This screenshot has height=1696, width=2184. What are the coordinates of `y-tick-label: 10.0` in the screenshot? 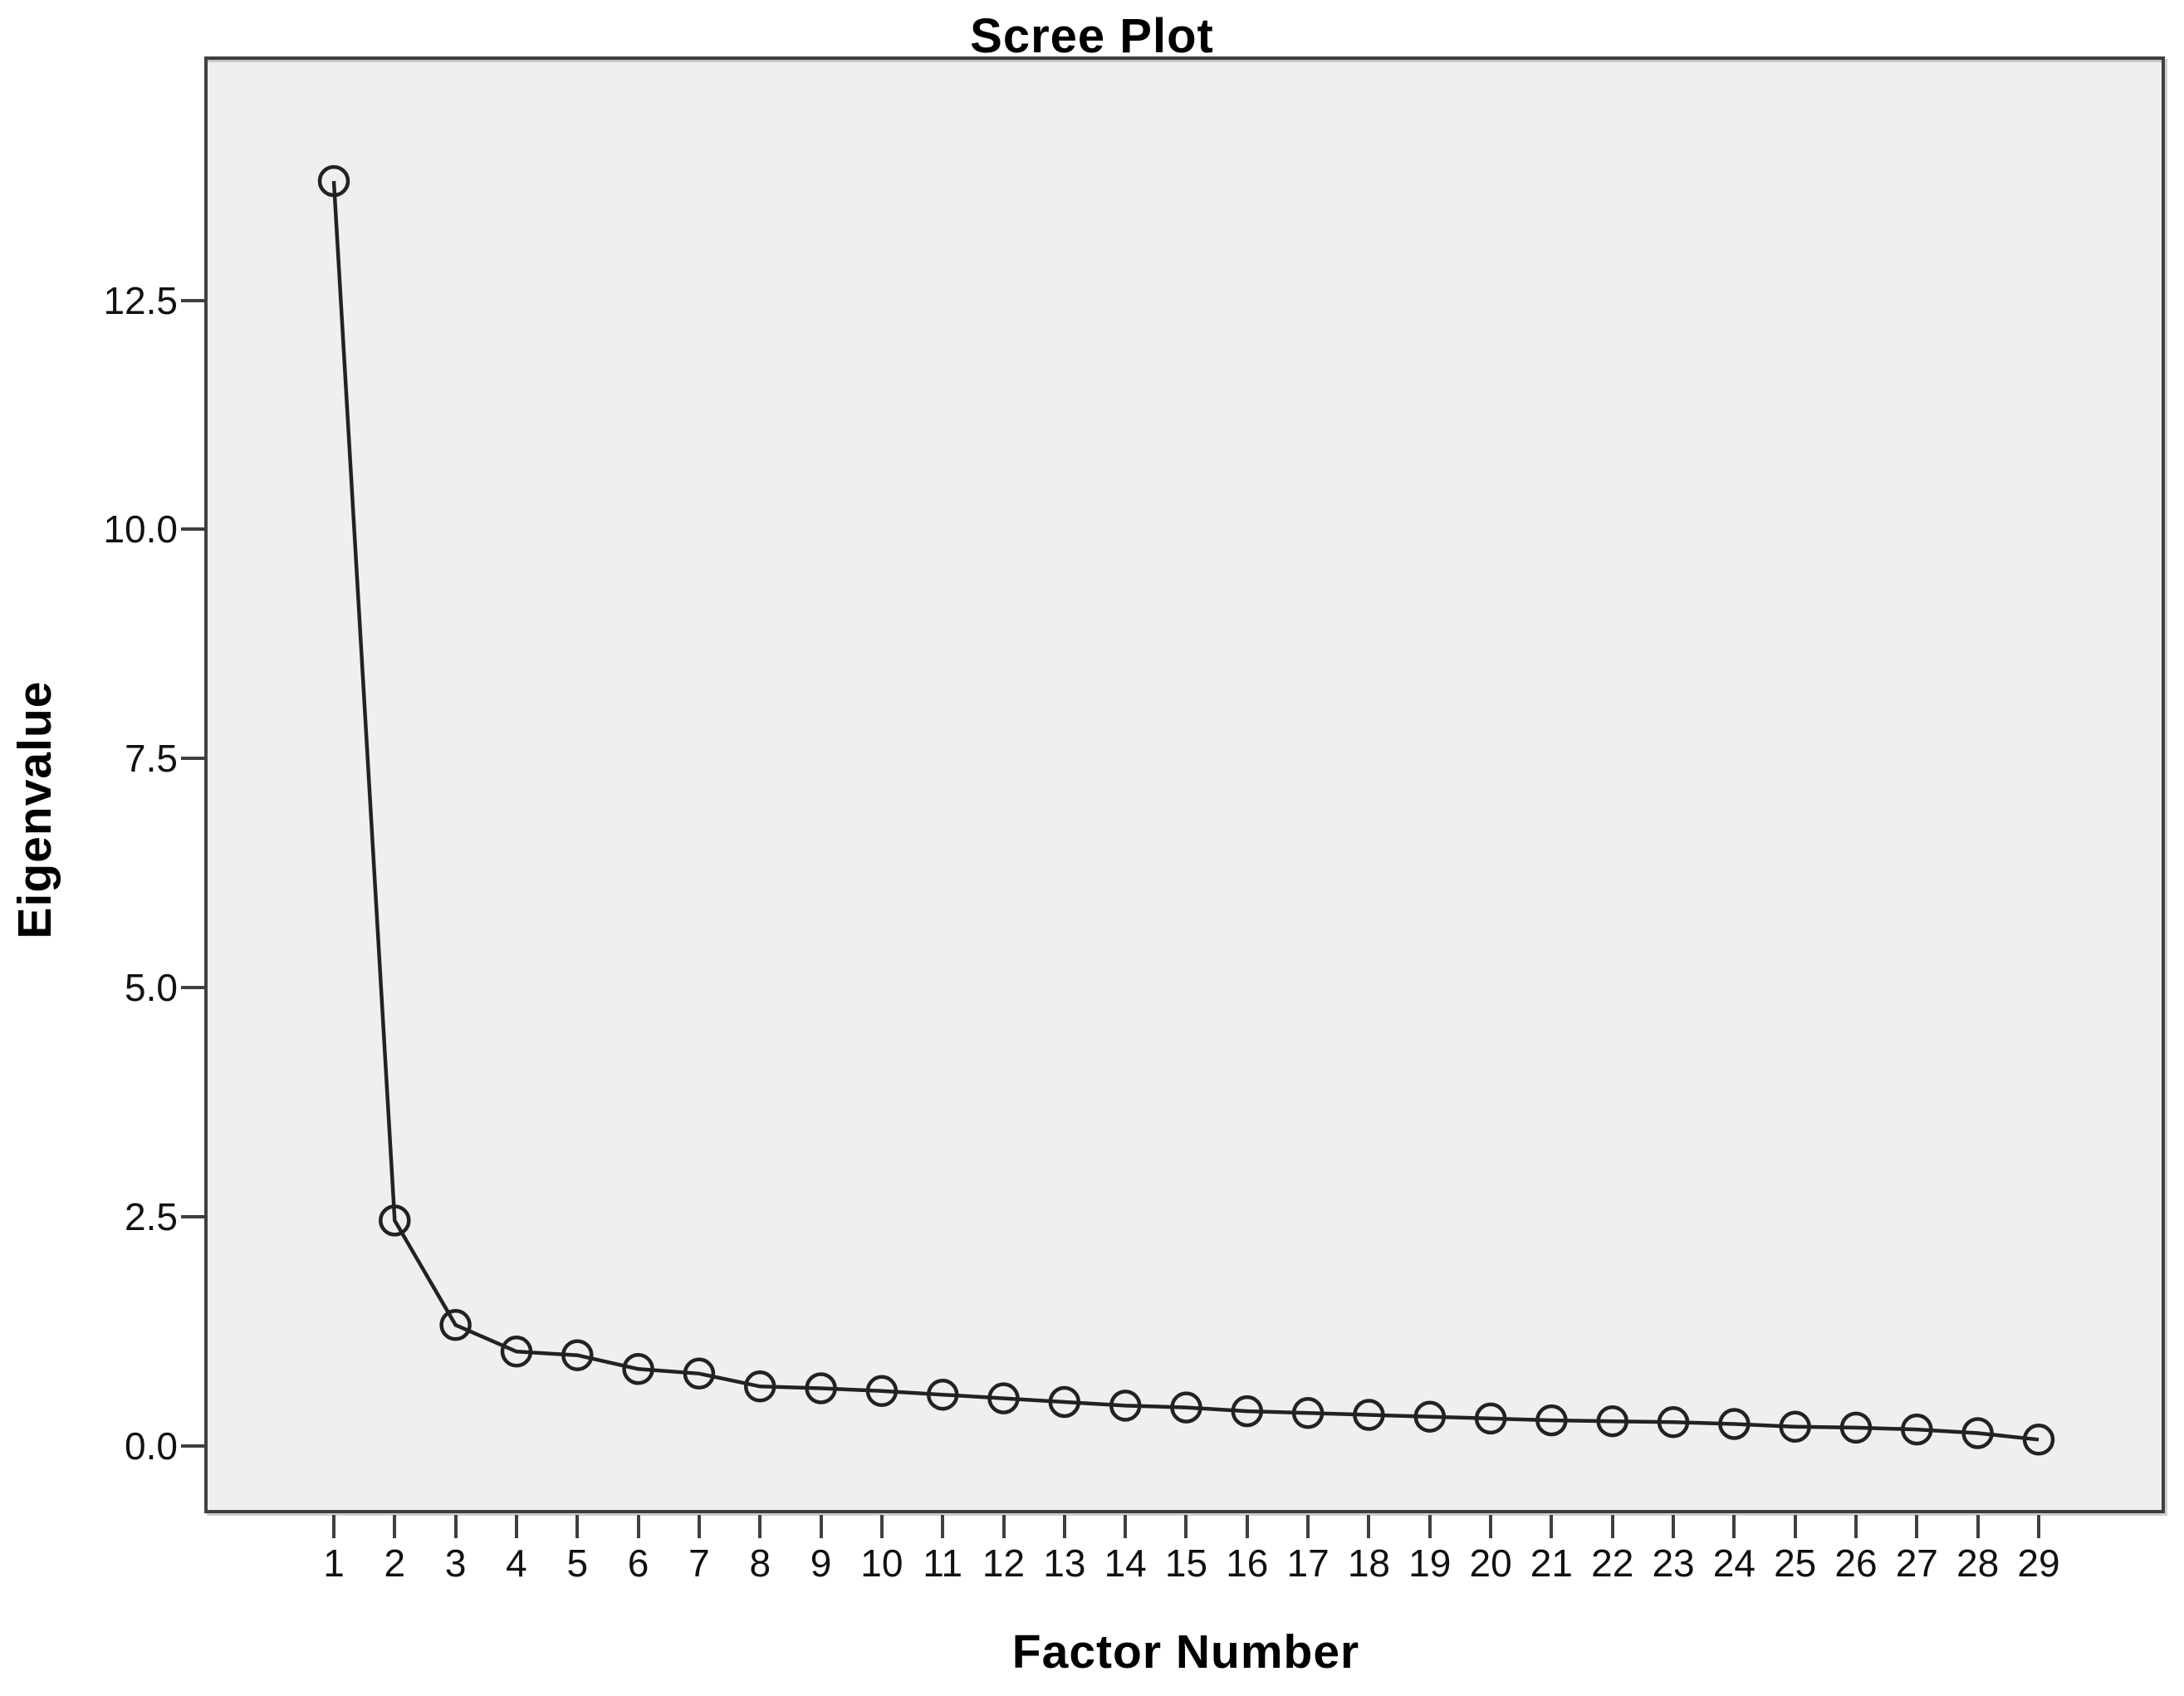 It's located at (140, 529).